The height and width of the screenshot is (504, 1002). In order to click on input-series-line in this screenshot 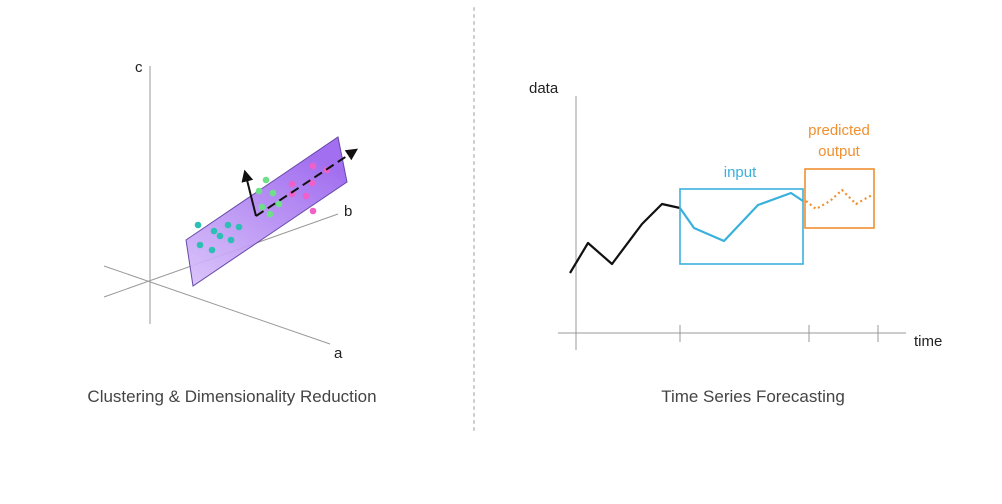, I will do `click(741, 217)`.